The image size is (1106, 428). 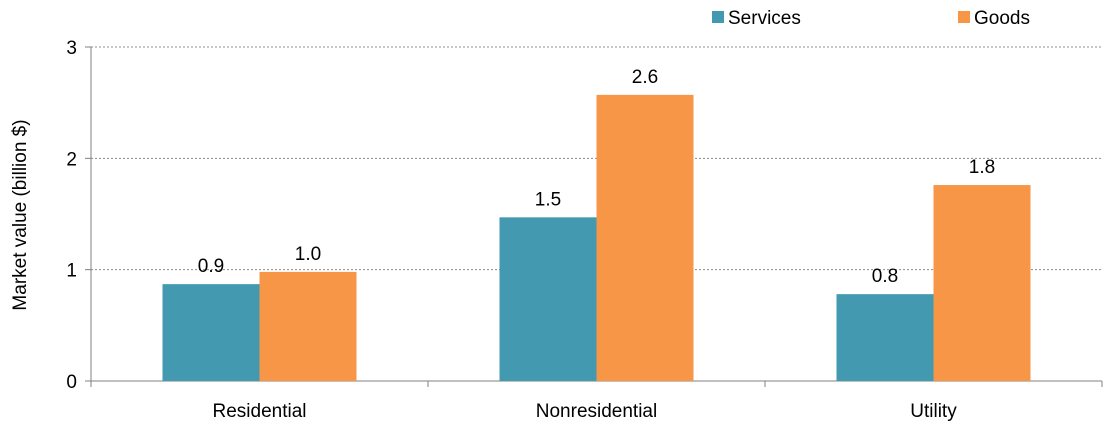 What do you see at coordinates (20, 214) in the screenshot?
I see `y-axis-title: Market value (billion $)` at bounding box center [20, 214].